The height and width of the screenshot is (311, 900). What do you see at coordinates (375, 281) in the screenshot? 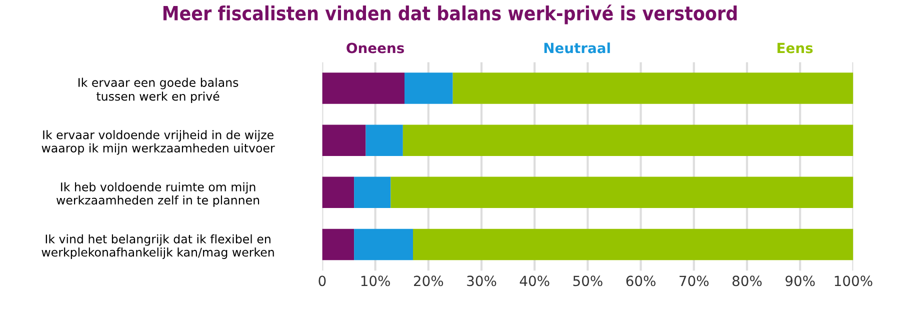
I see `x-tick-label: 10%` at bounding box center [375, 281].